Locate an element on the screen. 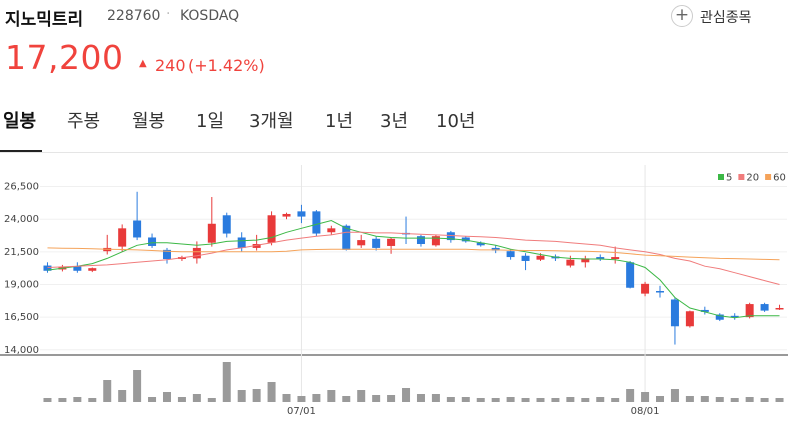 Image resolution: width=788 pixels, height=425 pixels. x-tick-label: 08/01 is located at coordinates (645, 411).